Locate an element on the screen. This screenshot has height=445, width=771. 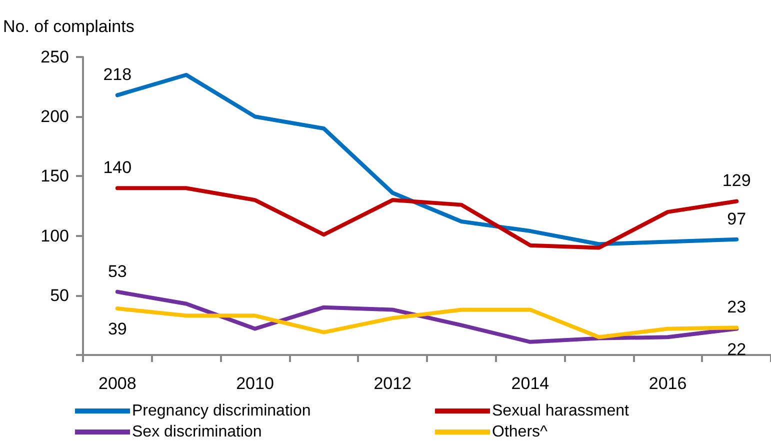
data-label: 218 is located at coordinates (117, 74).